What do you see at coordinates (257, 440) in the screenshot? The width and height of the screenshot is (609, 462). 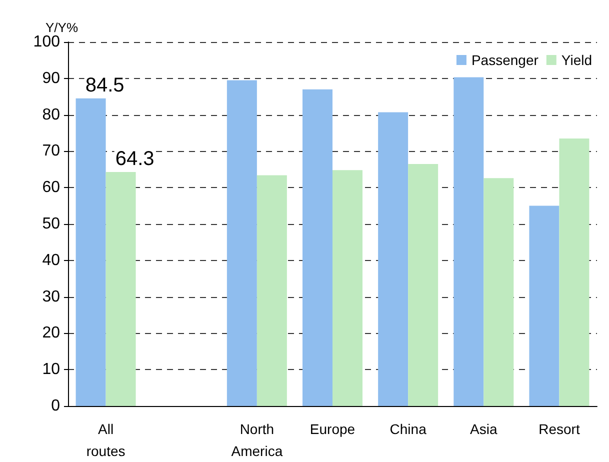 I see `x-tick-label: North America` at bounding box center [257, 440].